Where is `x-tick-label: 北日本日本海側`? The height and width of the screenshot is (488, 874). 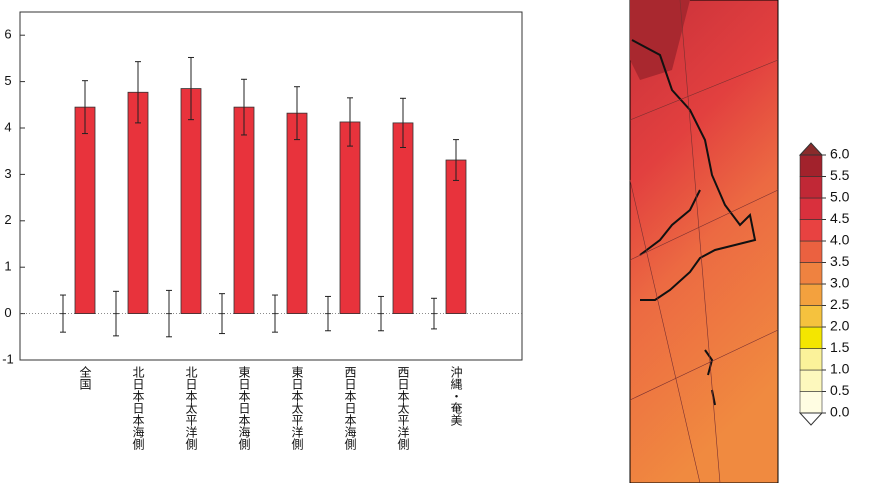
x-tick-label: 北日本日本海側 is located at coordinates (138, 408).